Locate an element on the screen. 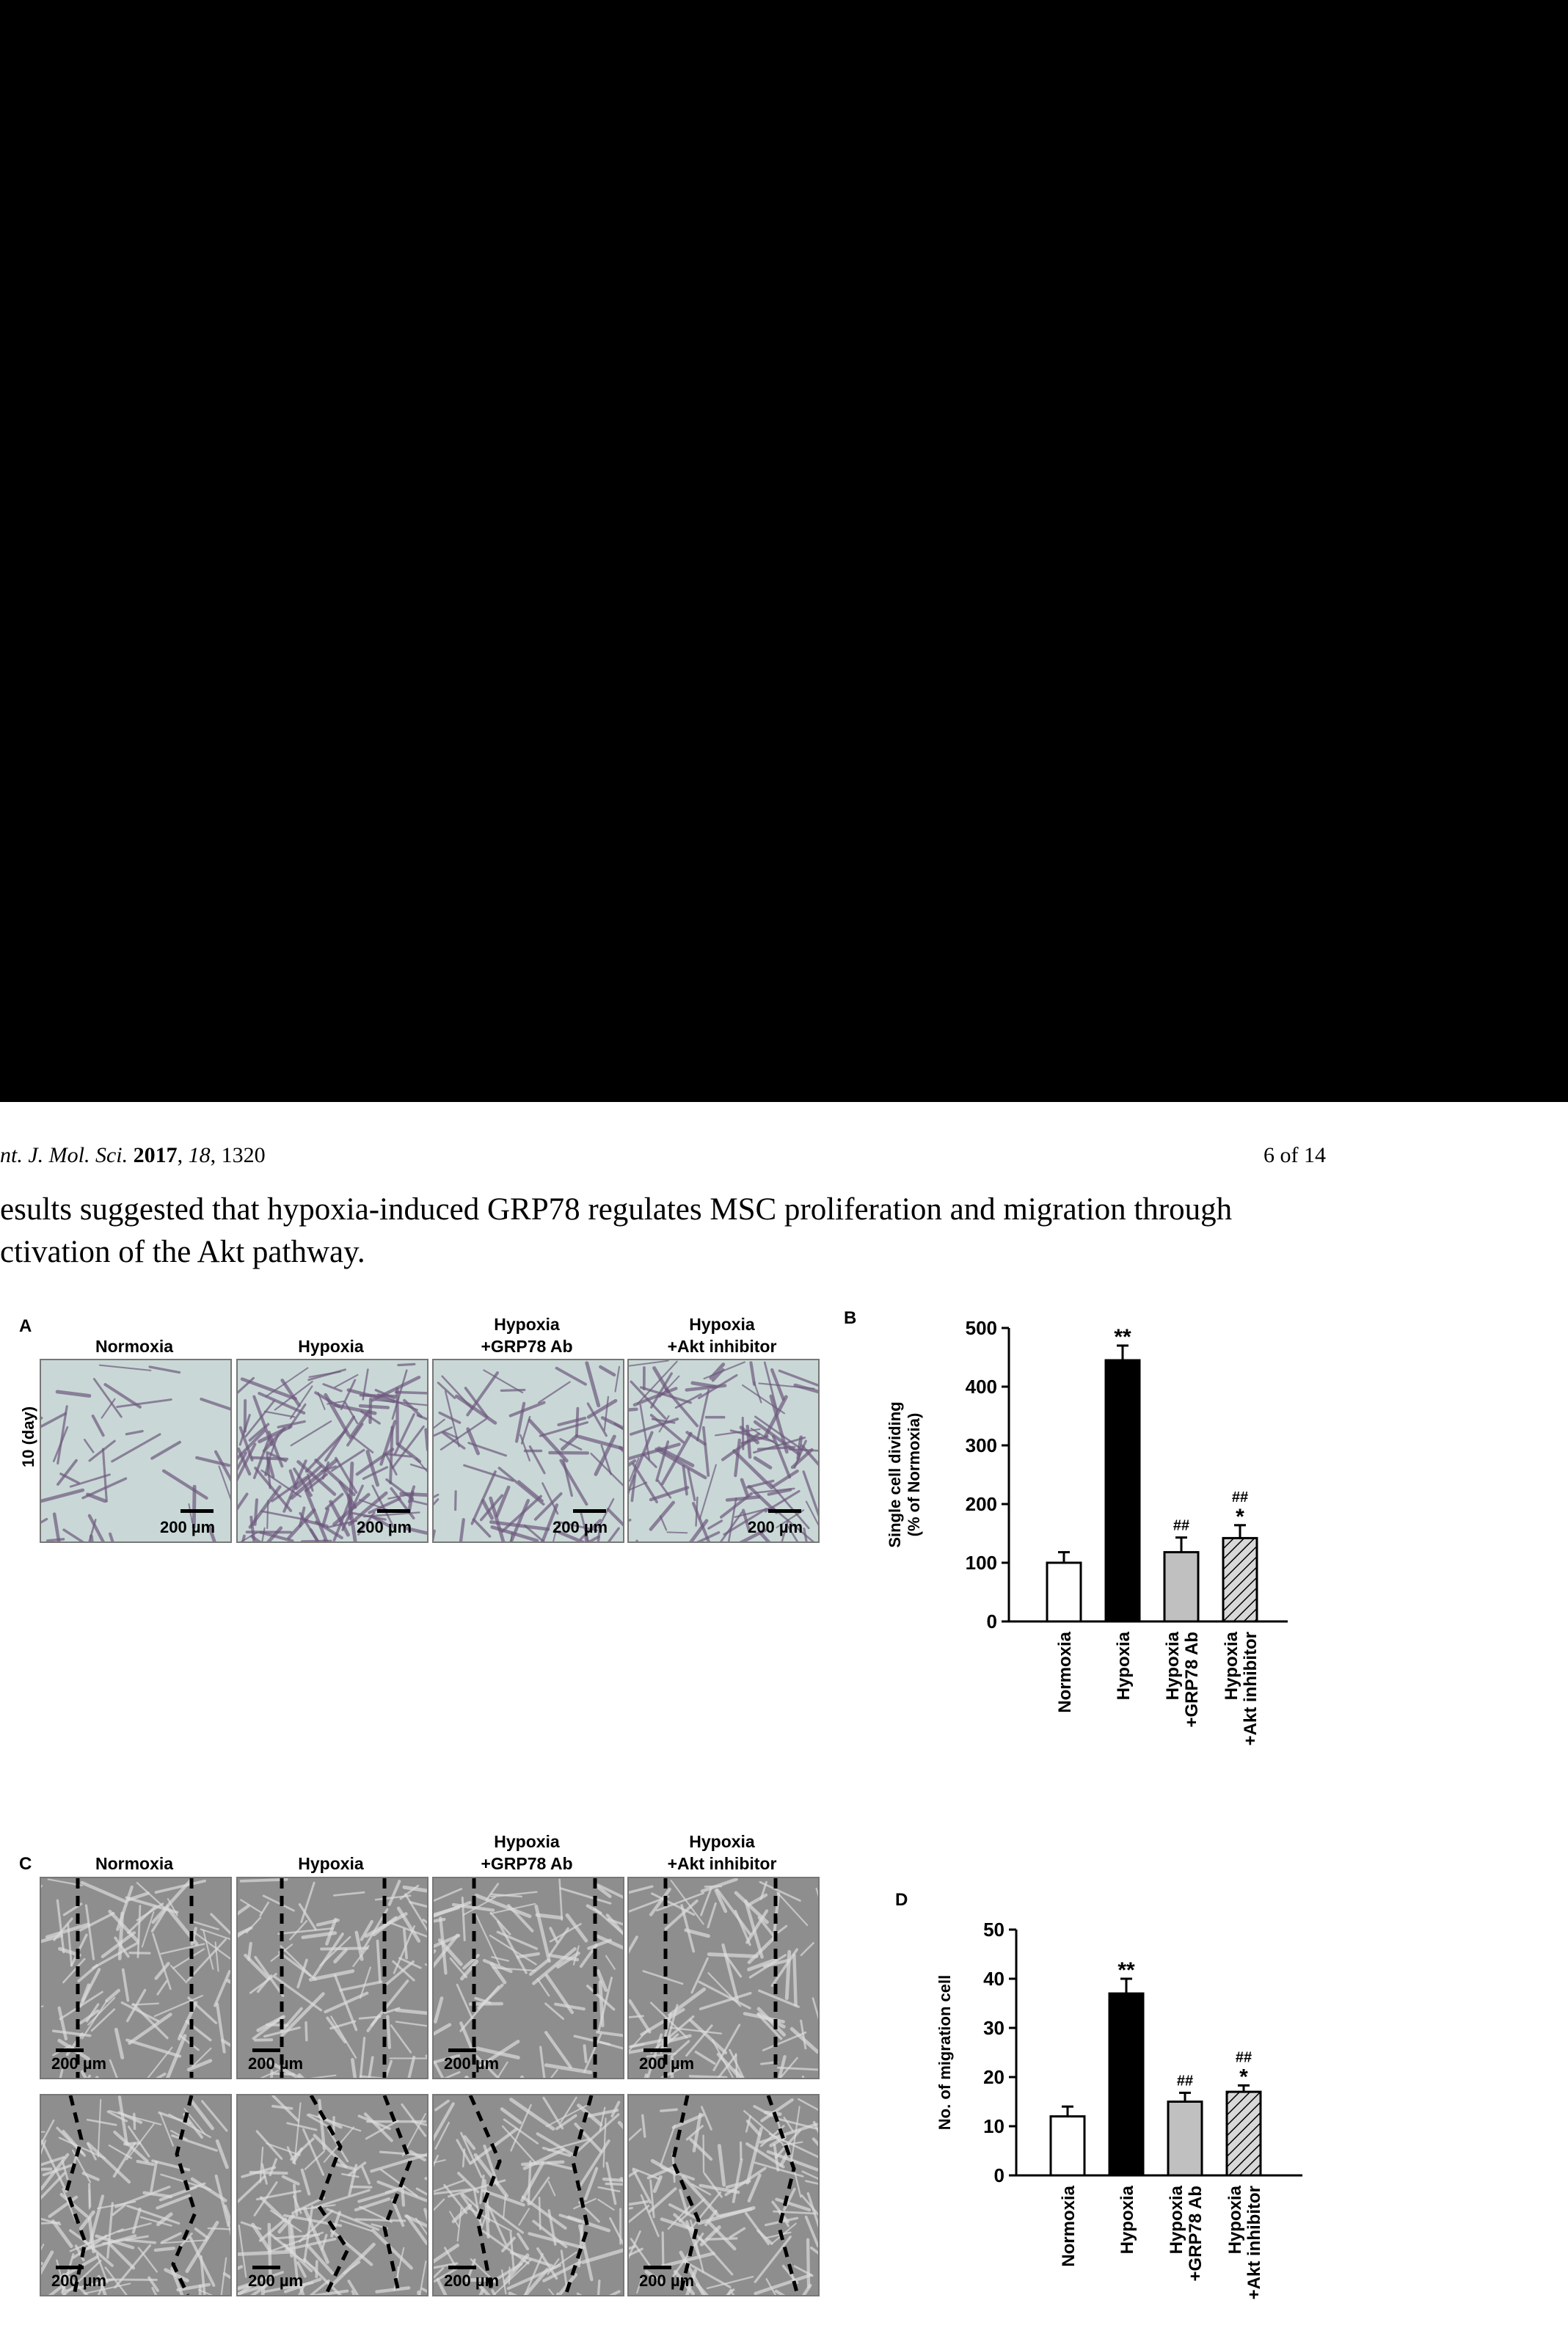 This screenshot has width=1568, height=2350. page-number: 6 of 14 is located at coordinates (1294, 1155).